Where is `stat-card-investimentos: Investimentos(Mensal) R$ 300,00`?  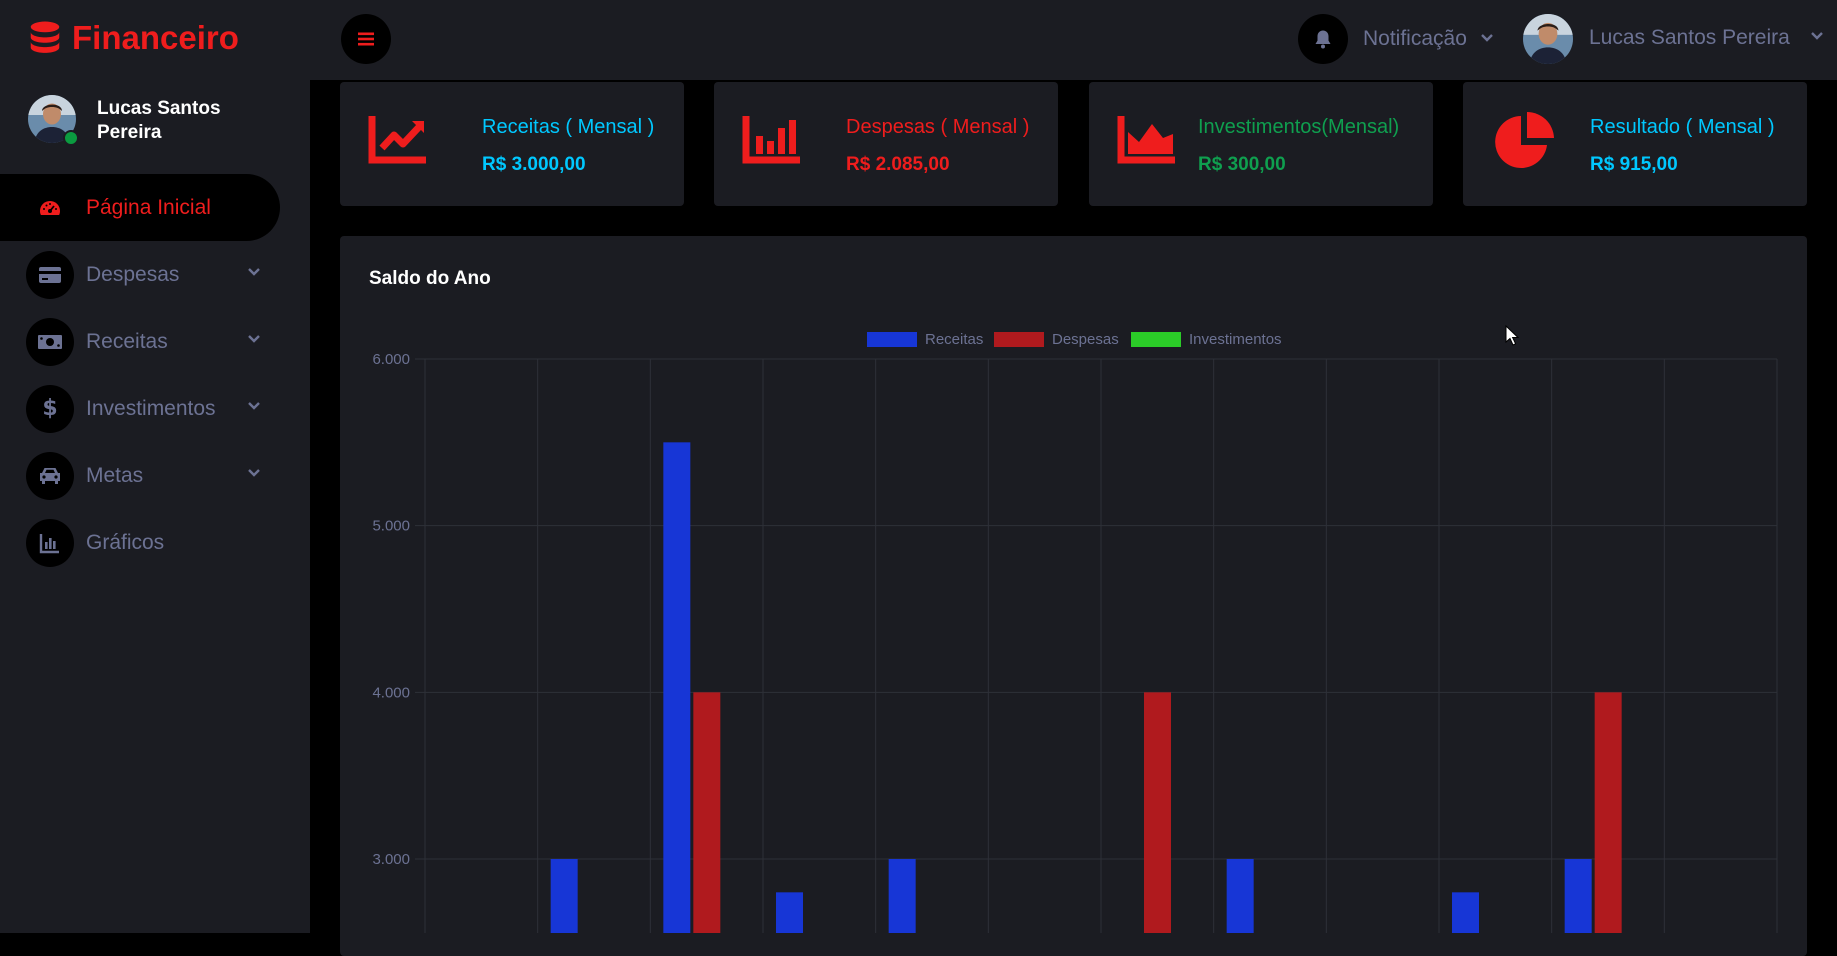 stat-card-investimentos: Investimentos(Mensal) R$ 300,00 is located at coordinates (1261, 144).